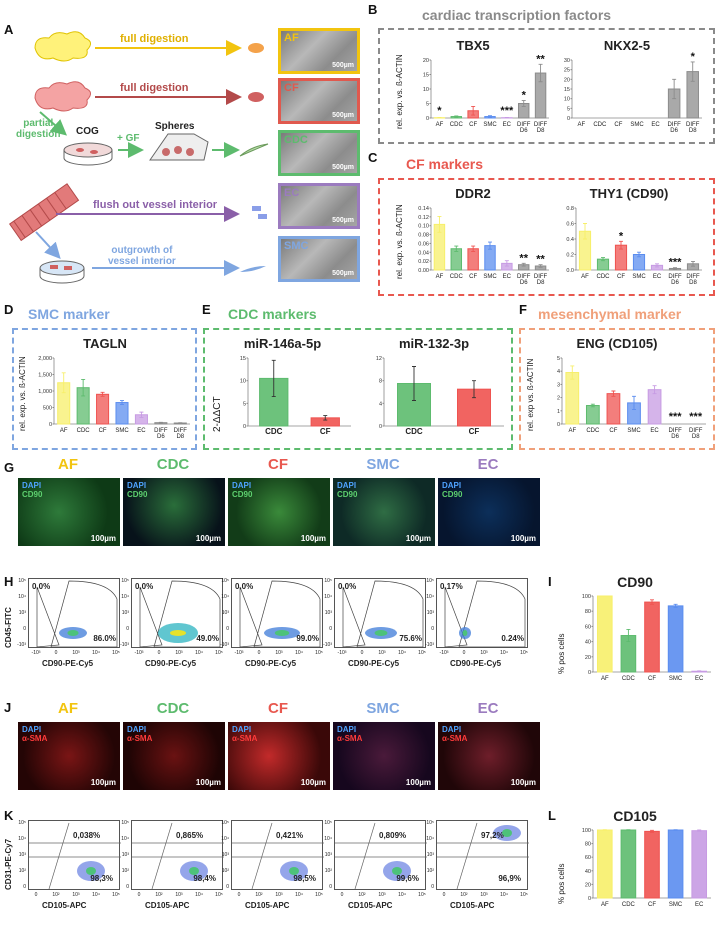  What do you see at coordinates (296, 140) in the screenshot?
I see `micrograph-label: CDC` at bounding box center [296, 140].